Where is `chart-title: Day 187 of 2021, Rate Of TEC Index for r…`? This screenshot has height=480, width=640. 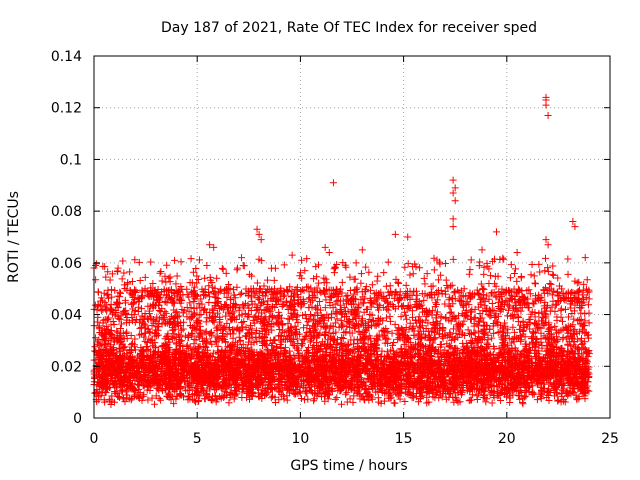 chart-title: Day 187 of 2021, Rate Of TEC Index for r… is located at coordinates (349, 28).